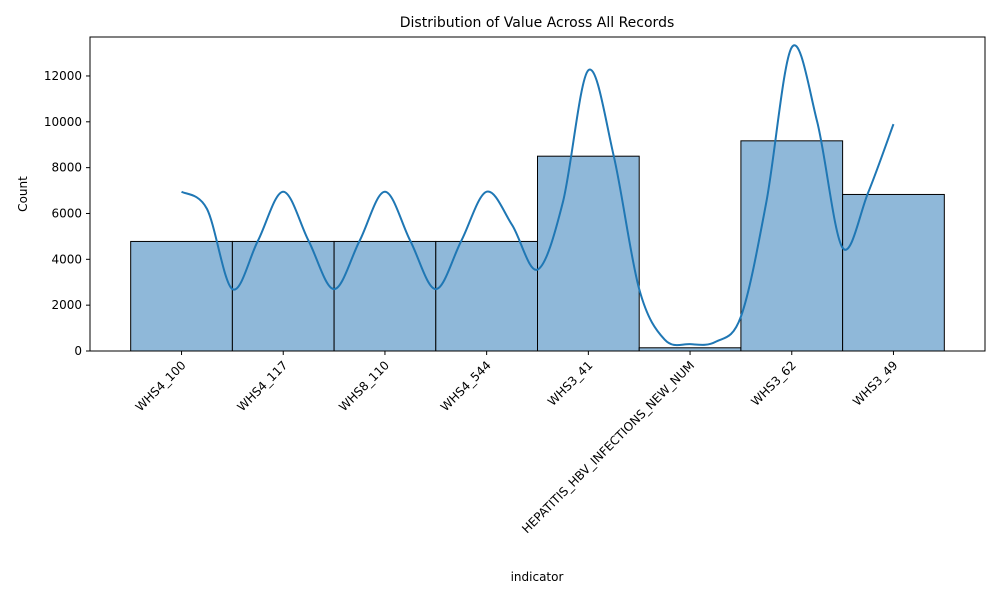 The width and height of the screenshot is (1000, 604). Describe the element at coordinates (23, 194) in the screenshot. I see `y-axis-label: Count` at that location.